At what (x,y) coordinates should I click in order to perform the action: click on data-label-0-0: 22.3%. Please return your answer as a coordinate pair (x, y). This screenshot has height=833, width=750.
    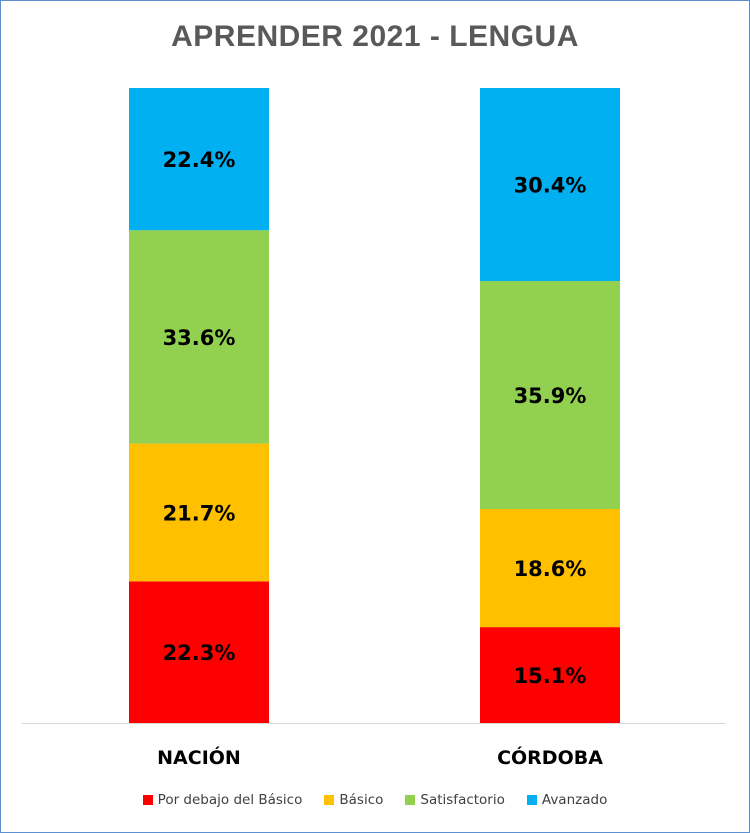
    Looking at the image, I should click on (199, 653).